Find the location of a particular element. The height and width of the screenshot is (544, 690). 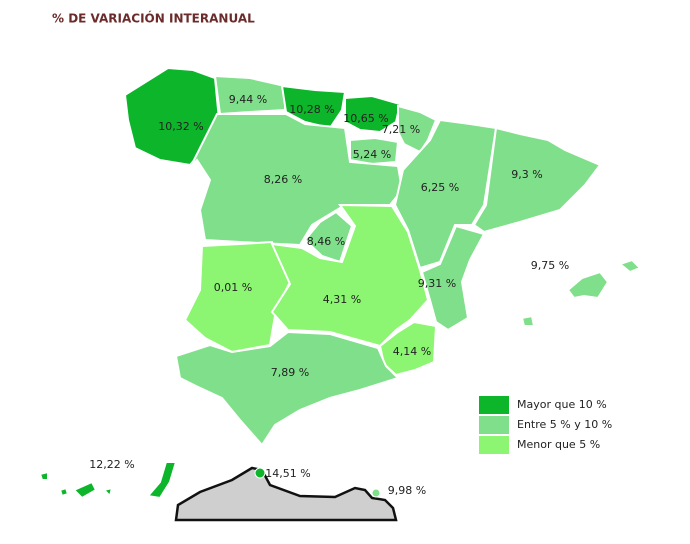

region-label: 9,3 % is located at coordinates (526, 174).